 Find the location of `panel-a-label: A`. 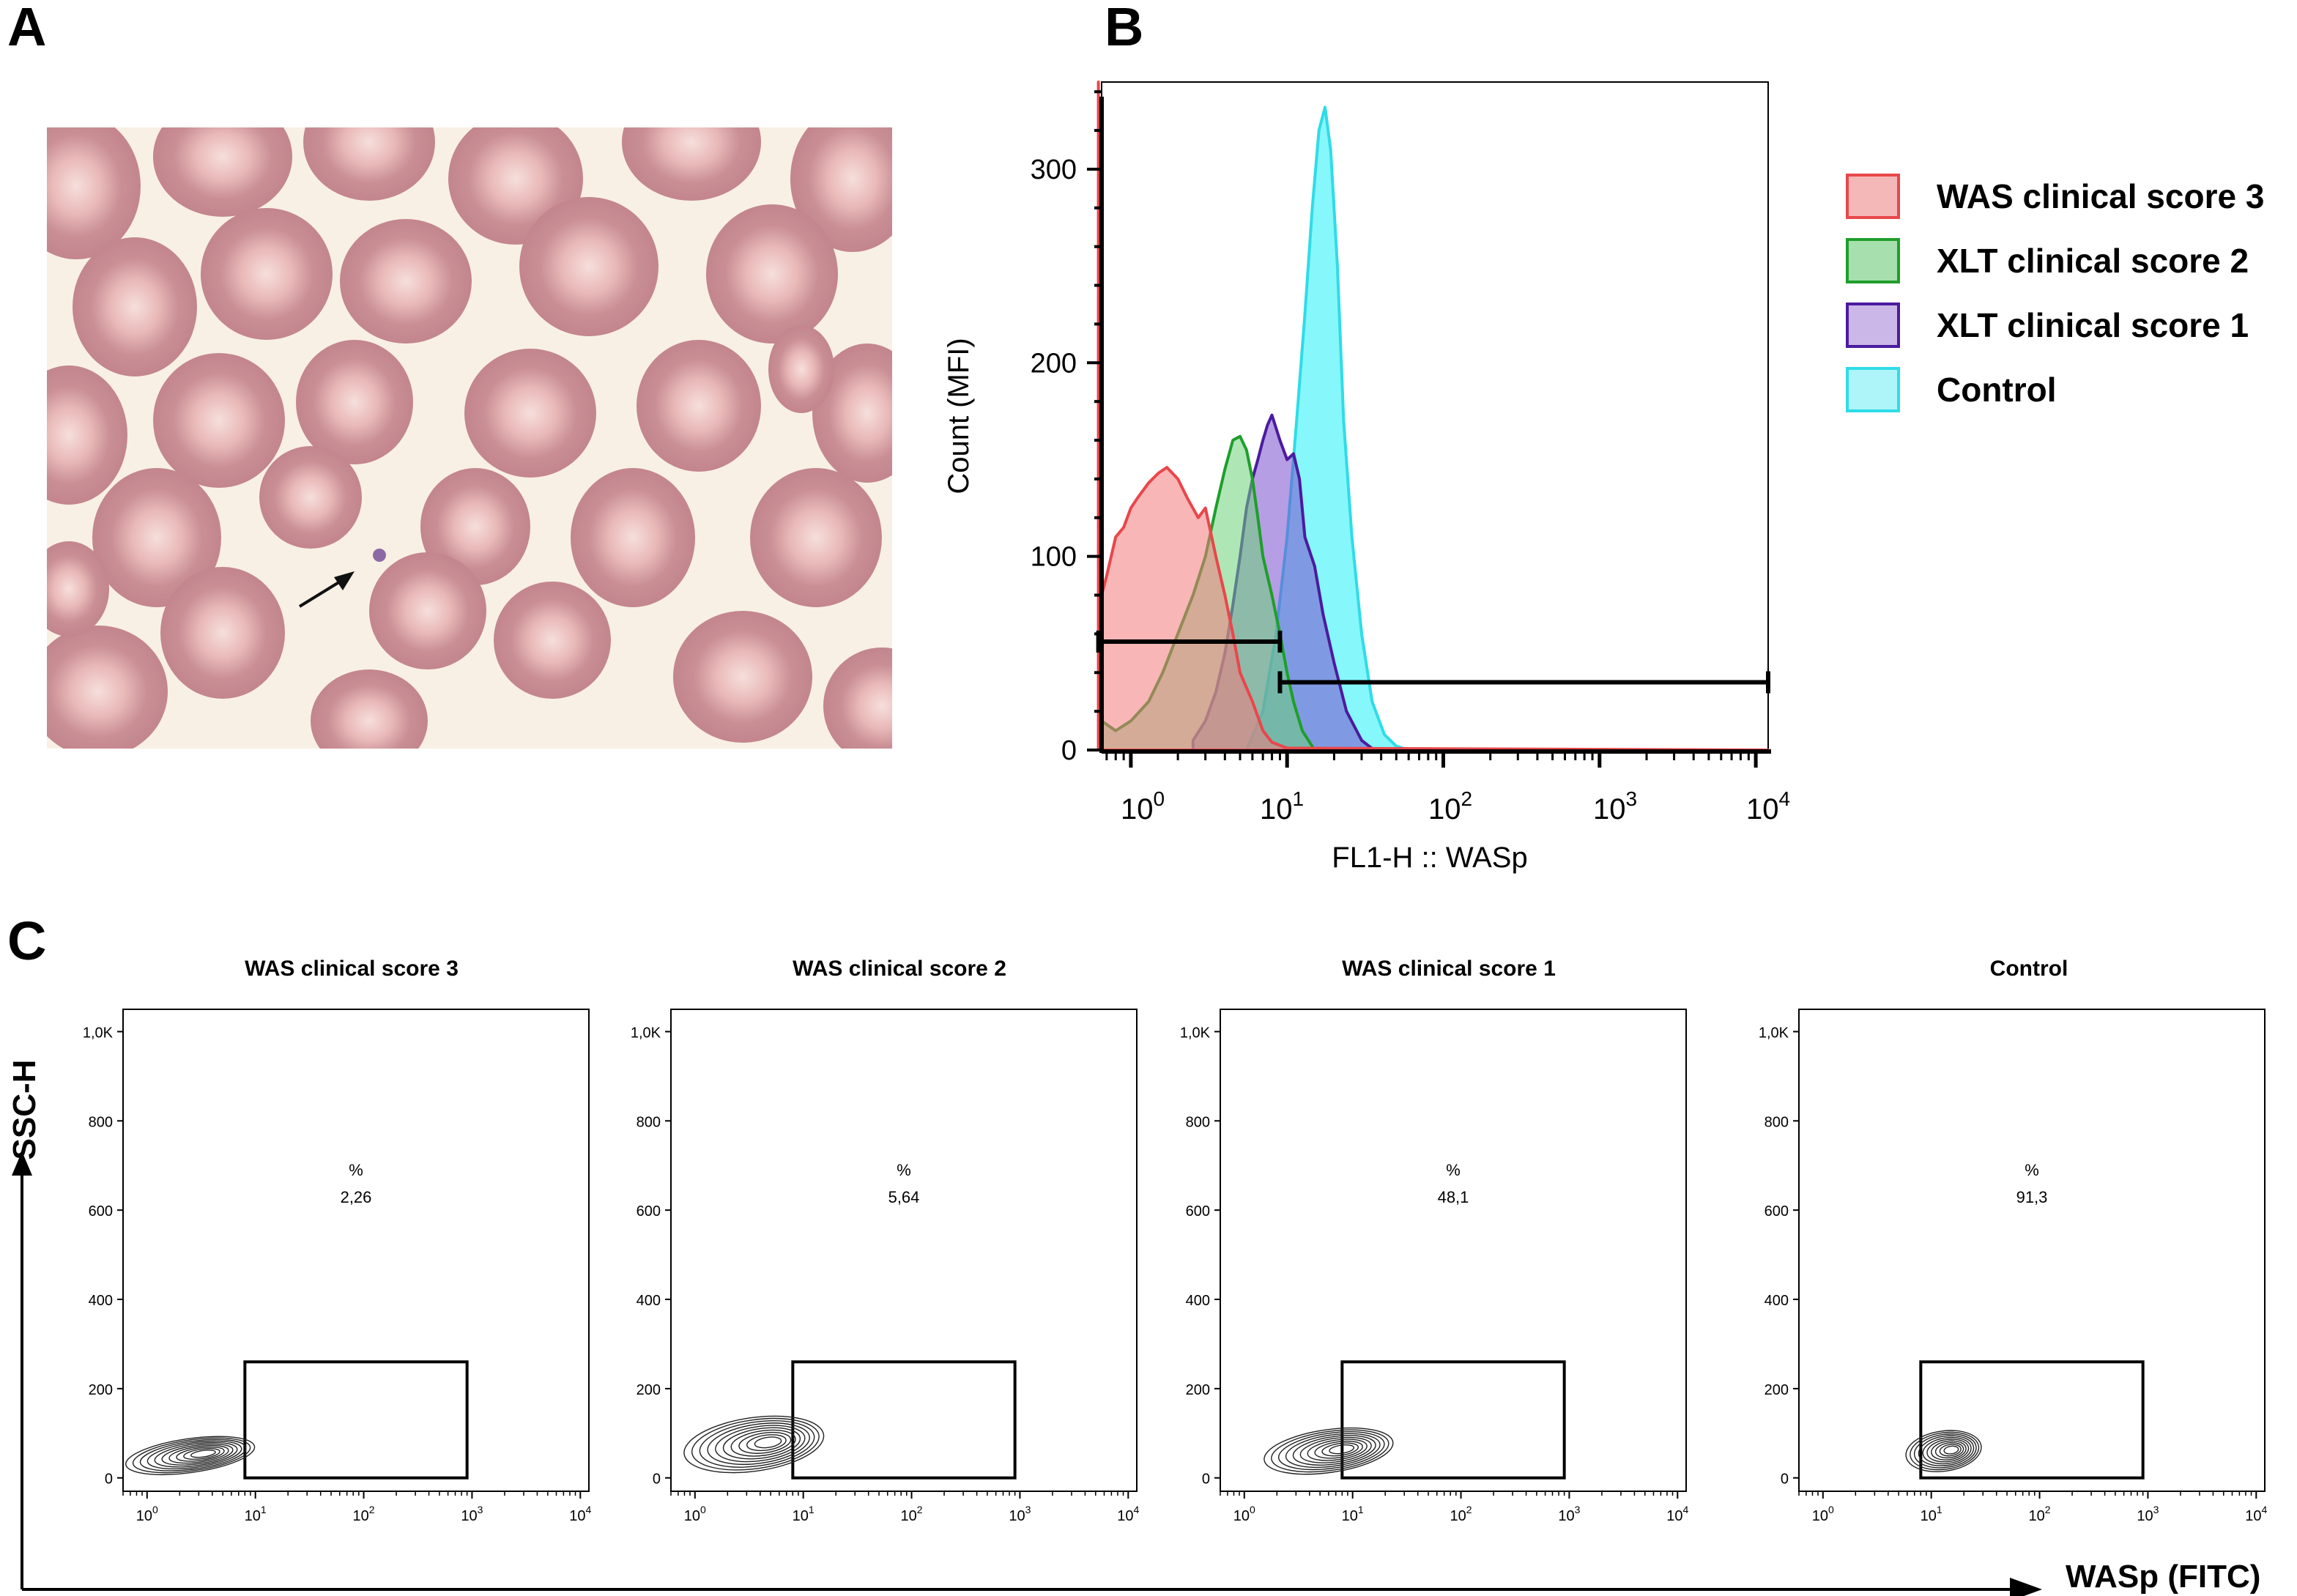

panel-a-label: A is located at coordinates (27, 29).